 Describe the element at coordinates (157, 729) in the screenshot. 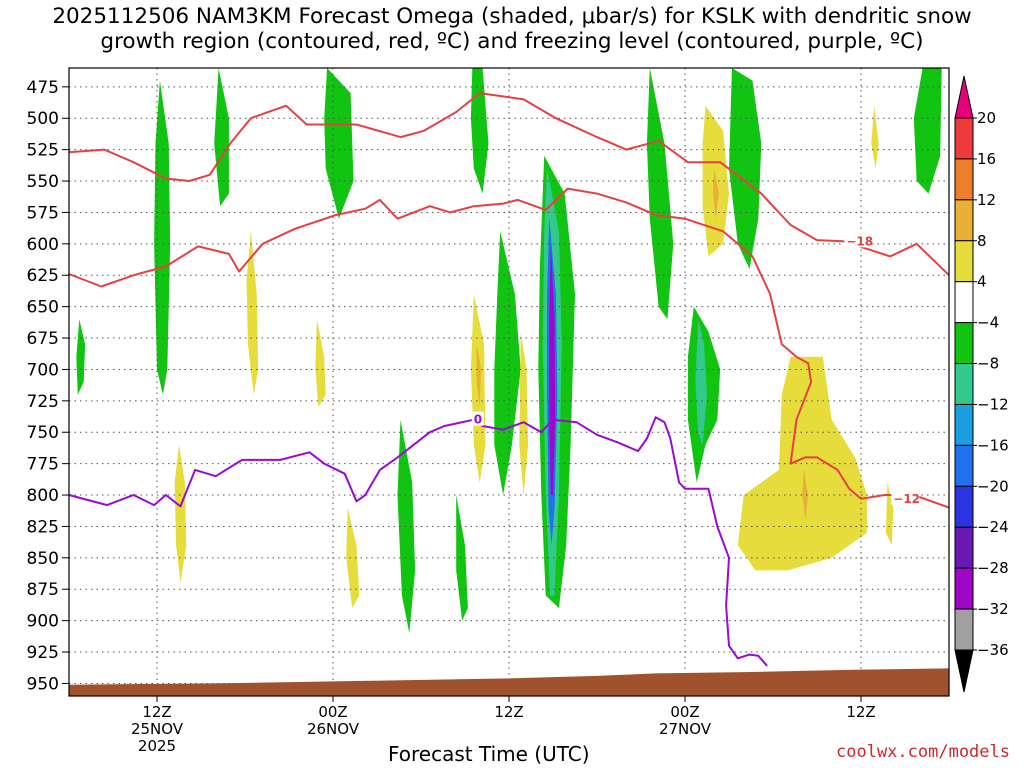

I see `x-tick-date-6: 25NOV` at that location.